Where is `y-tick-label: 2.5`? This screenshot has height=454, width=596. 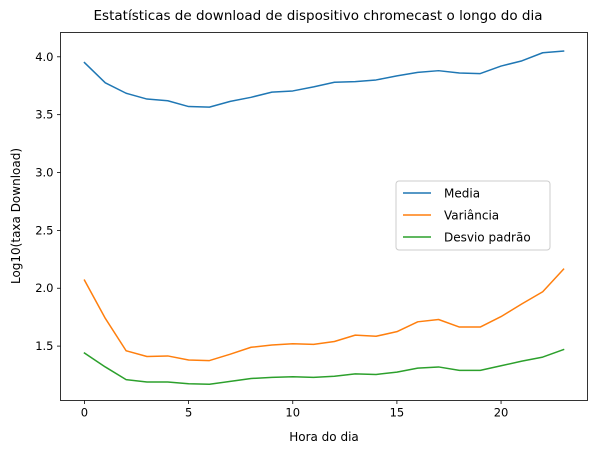 y-tick-label: 2.5 is located at coordinates (44, 230).